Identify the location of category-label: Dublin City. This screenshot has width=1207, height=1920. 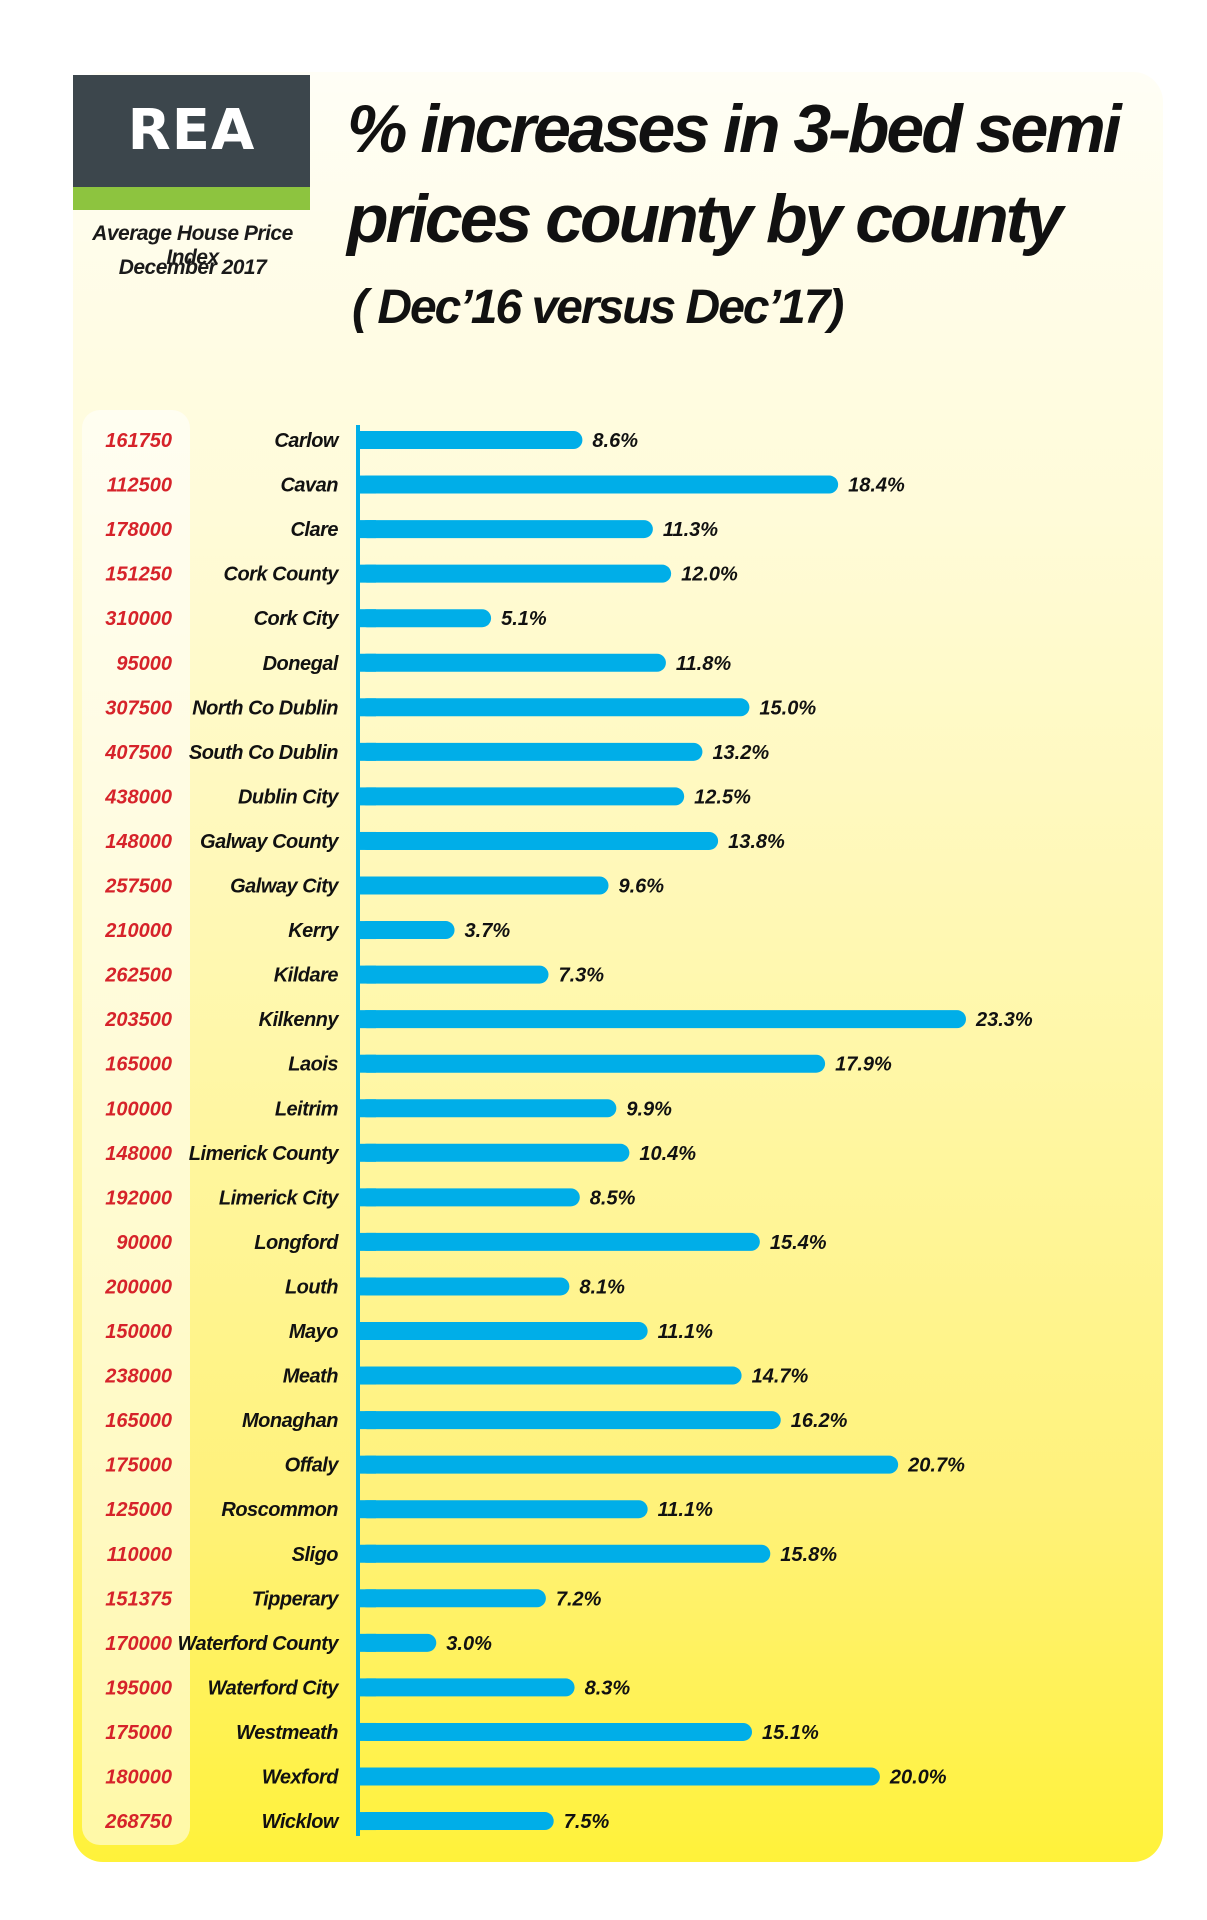
(288, 797).